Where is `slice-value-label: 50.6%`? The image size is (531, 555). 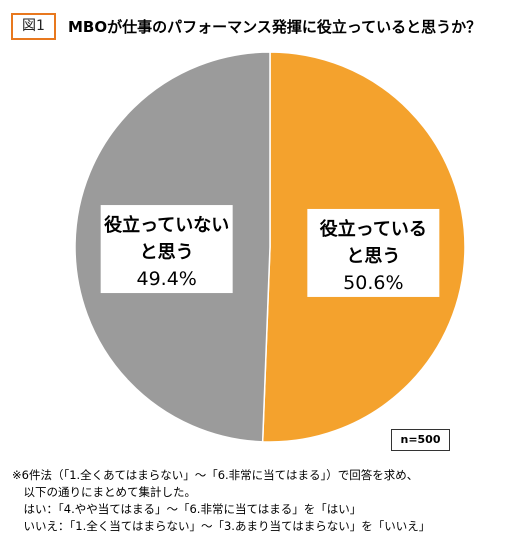 slice-value-label: 50.6% is located at coordinates (373, 283).